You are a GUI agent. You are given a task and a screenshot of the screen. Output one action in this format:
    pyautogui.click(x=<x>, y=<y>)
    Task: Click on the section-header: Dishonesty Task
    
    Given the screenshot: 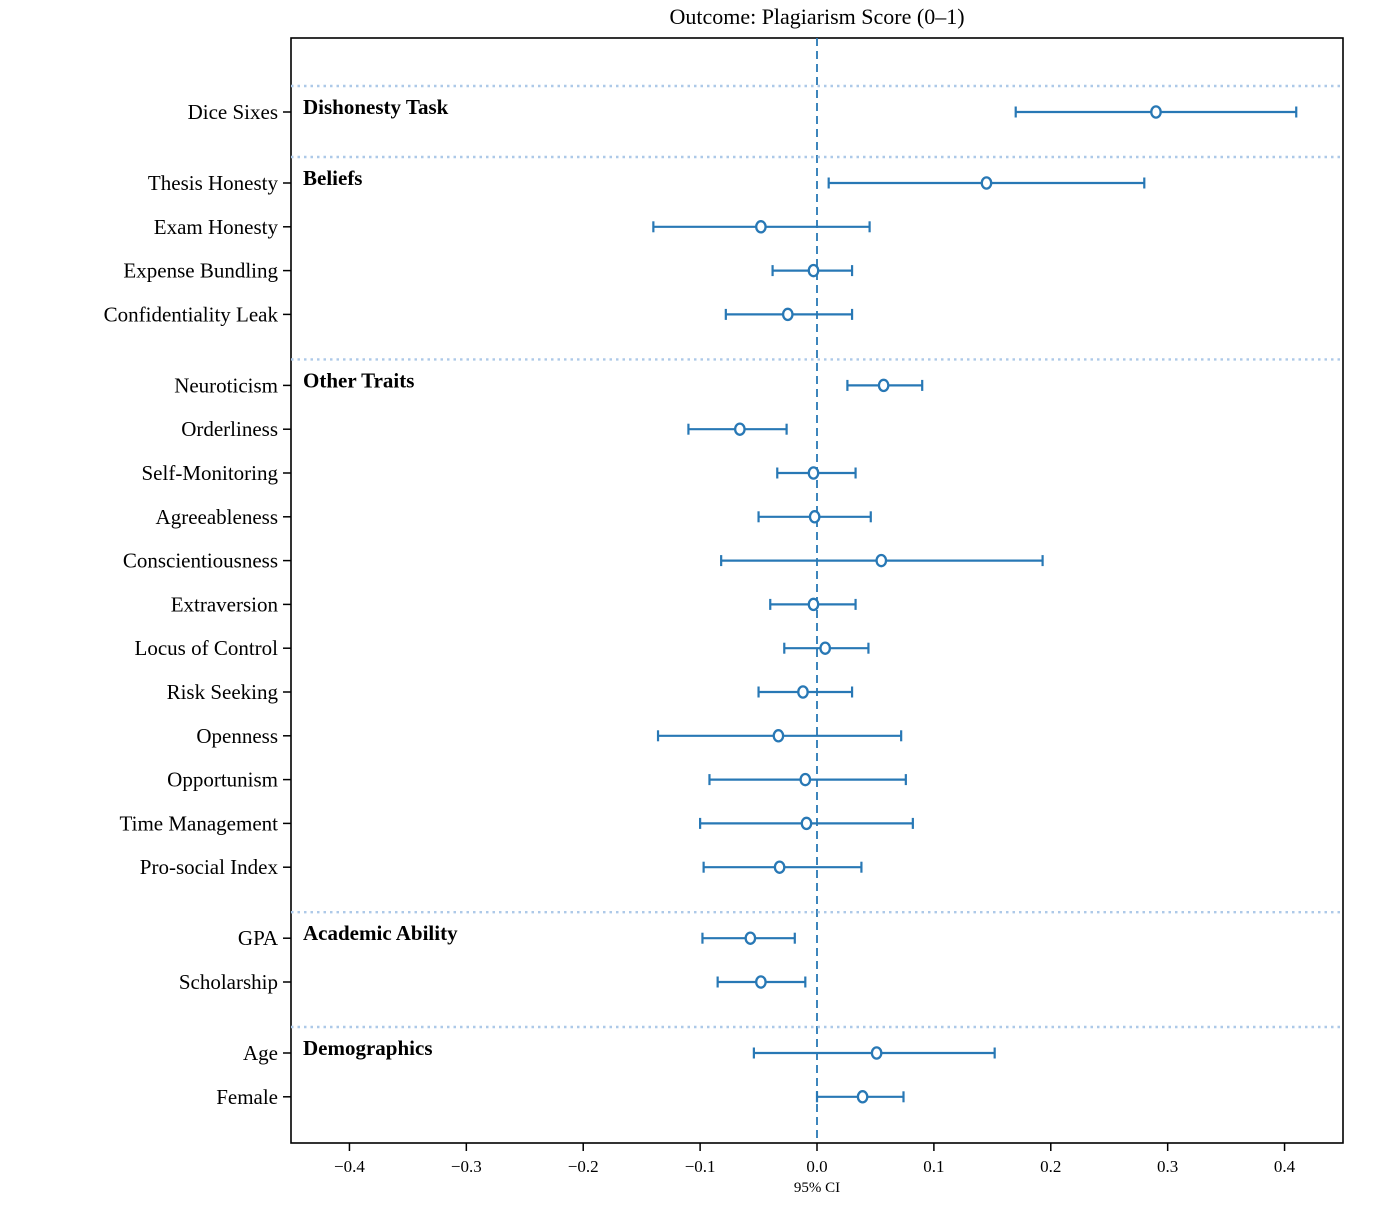 What is the action you would take?
    pyautogui.click(x=376, y=107)
    